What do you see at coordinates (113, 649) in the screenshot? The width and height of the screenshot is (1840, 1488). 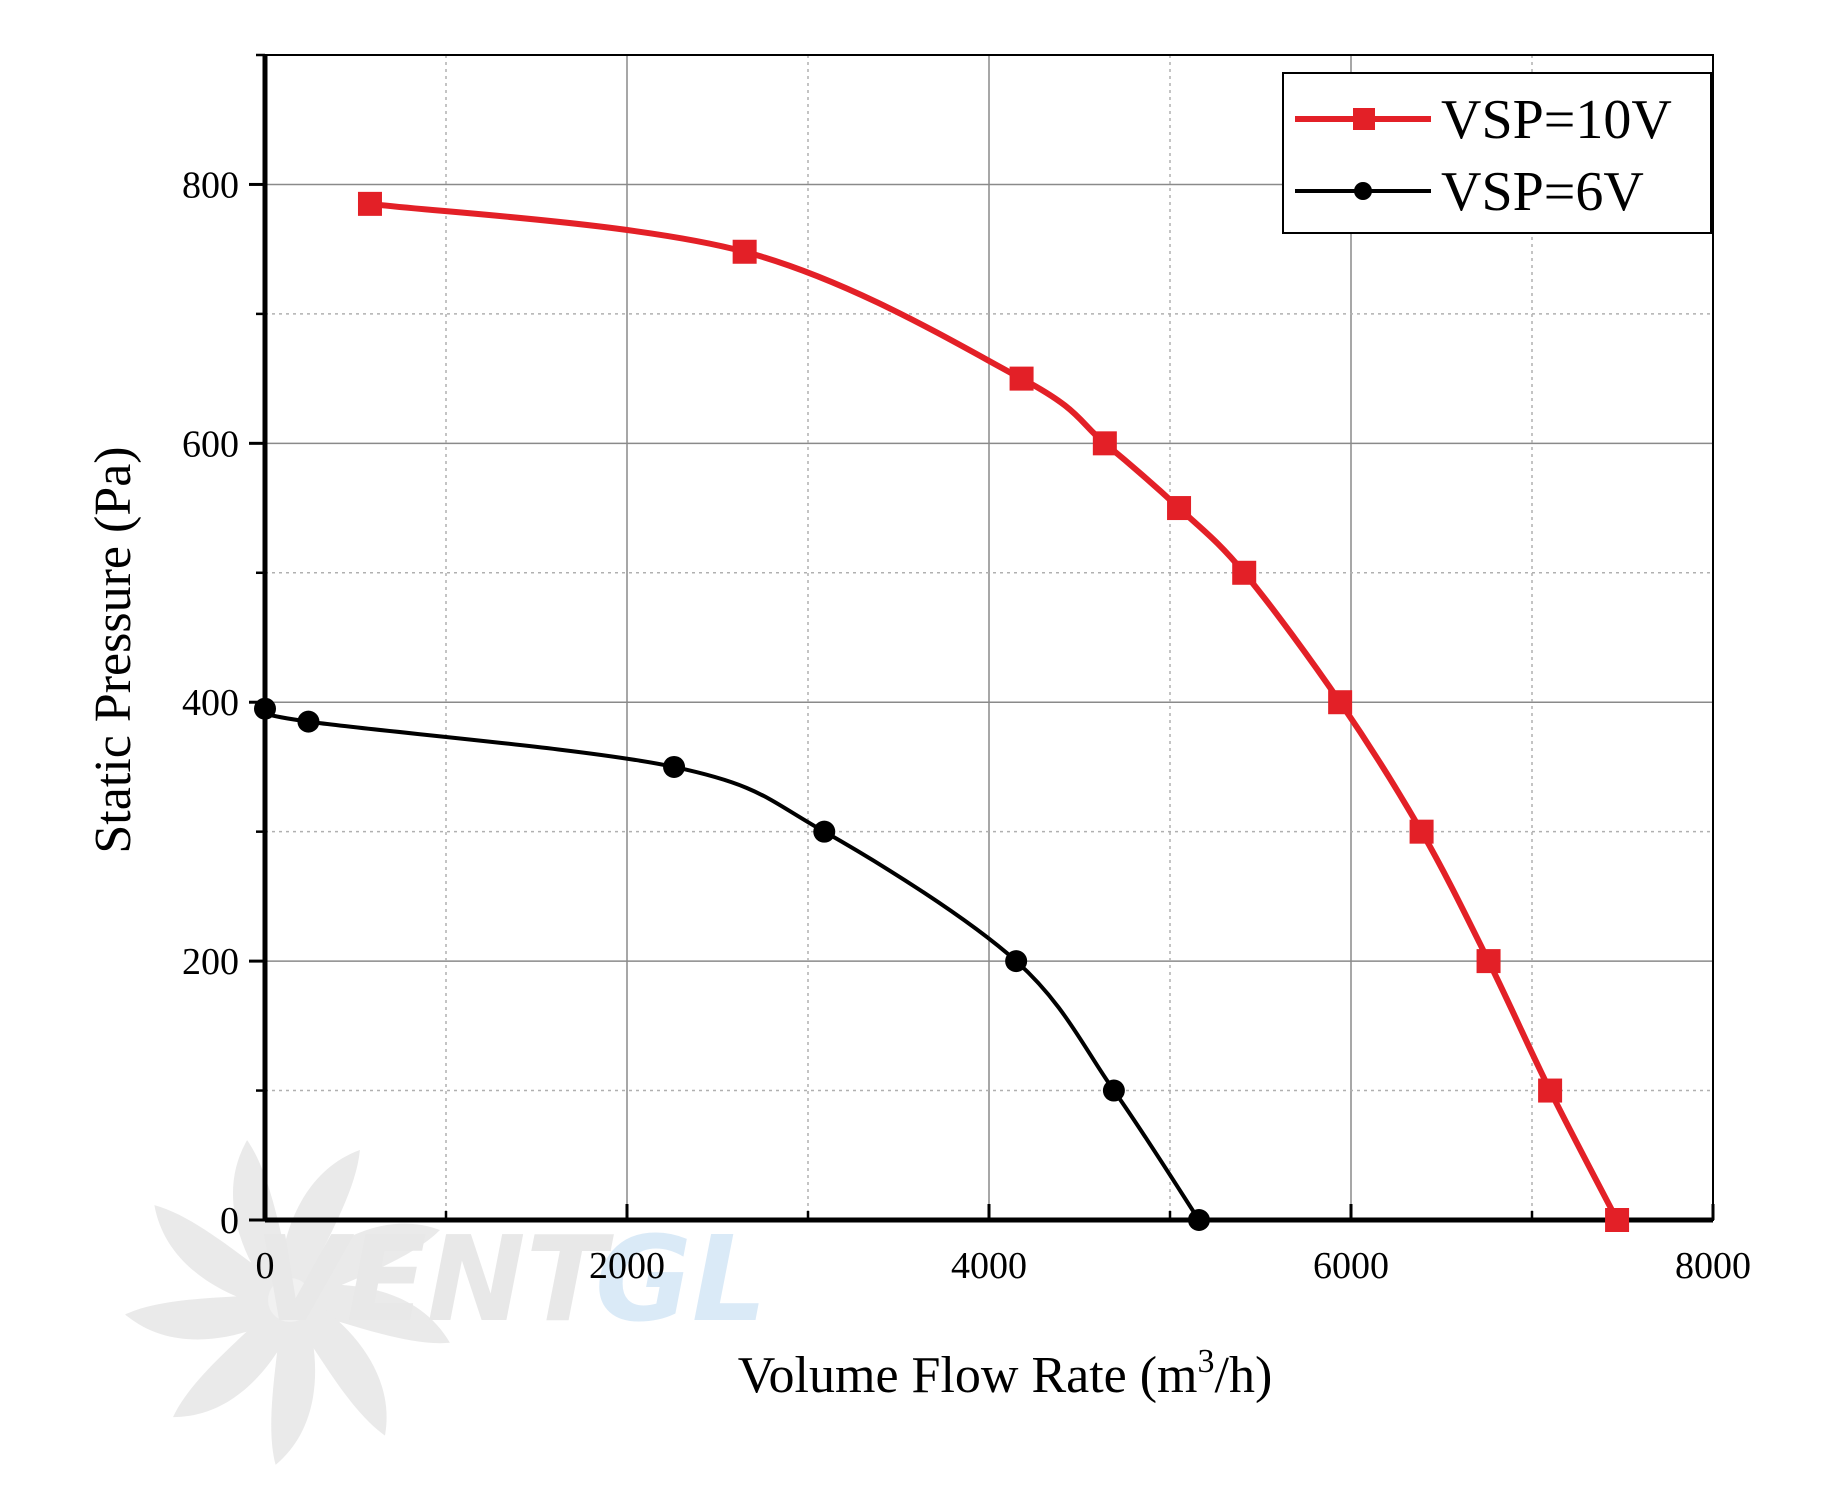 I see `y-axis-title: Static Pressure (Pa)` at bounding box center [113, 649].